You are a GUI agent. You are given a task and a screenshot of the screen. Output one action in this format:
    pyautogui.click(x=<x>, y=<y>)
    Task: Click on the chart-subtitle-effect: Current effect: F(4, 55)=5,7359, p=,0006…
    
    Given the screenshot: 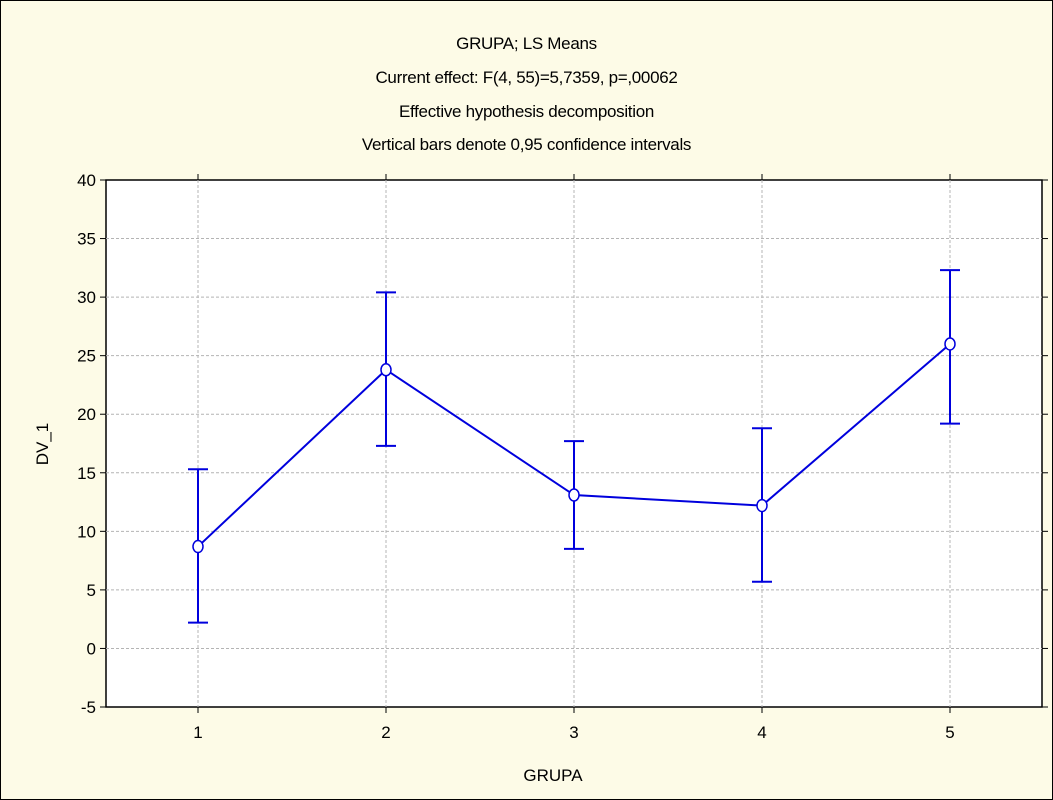 What is the action you would take?
    pyautogui.click(x=526, y=77)
    